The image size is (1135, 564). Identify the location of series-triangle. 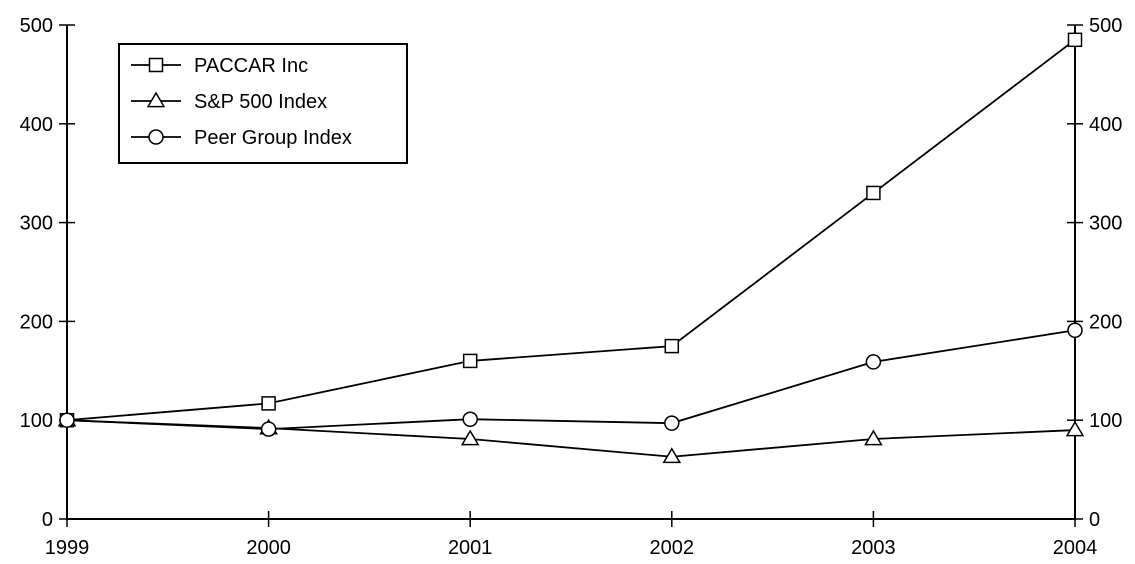
(571, 437).